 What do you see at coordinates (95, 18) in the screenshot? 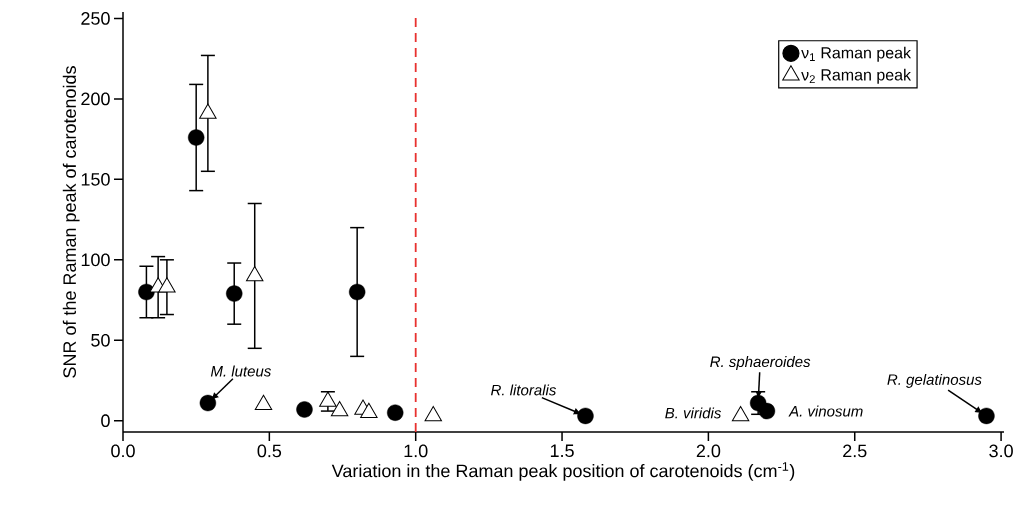
I see `y-tick-label: 250` at bounding box center [95, 18].